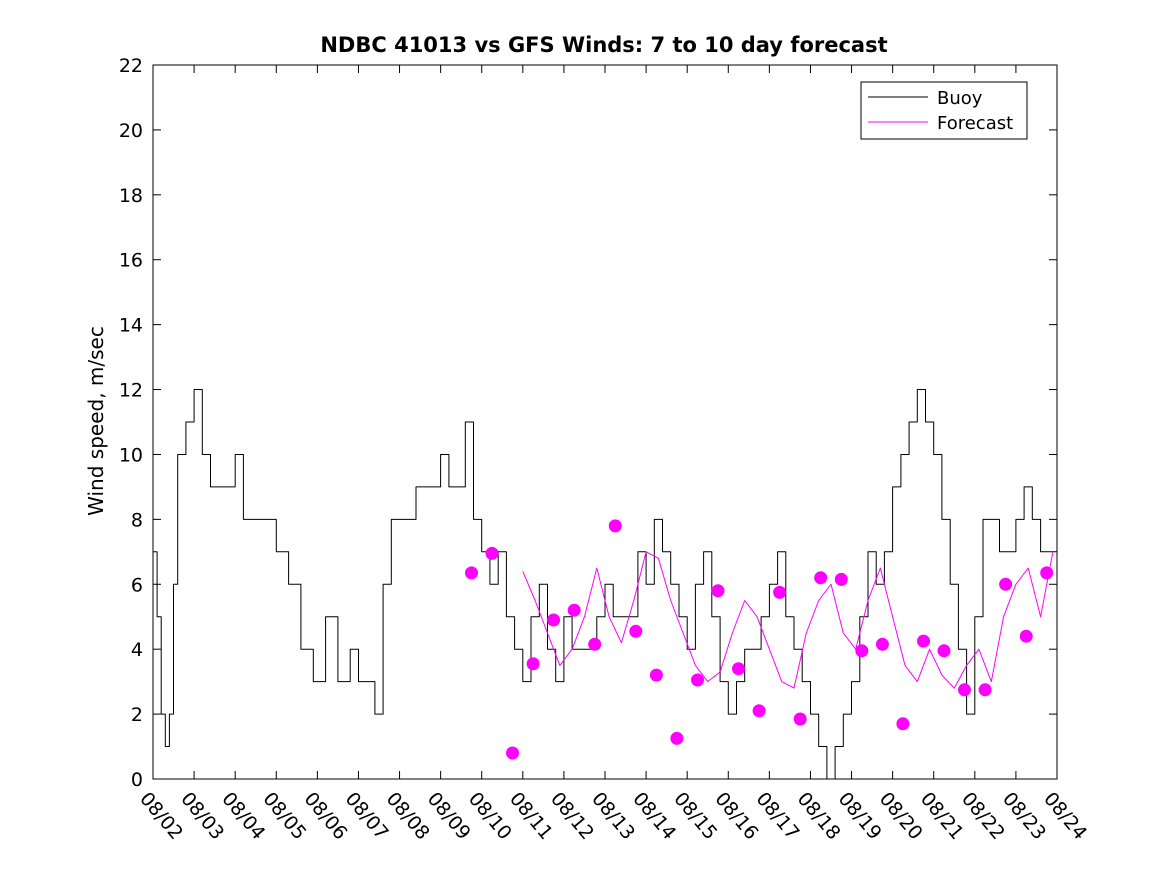 The width and height of the screenshot is (1167, 875). I want to click on y-tick-label: 22, so click(131, 66).